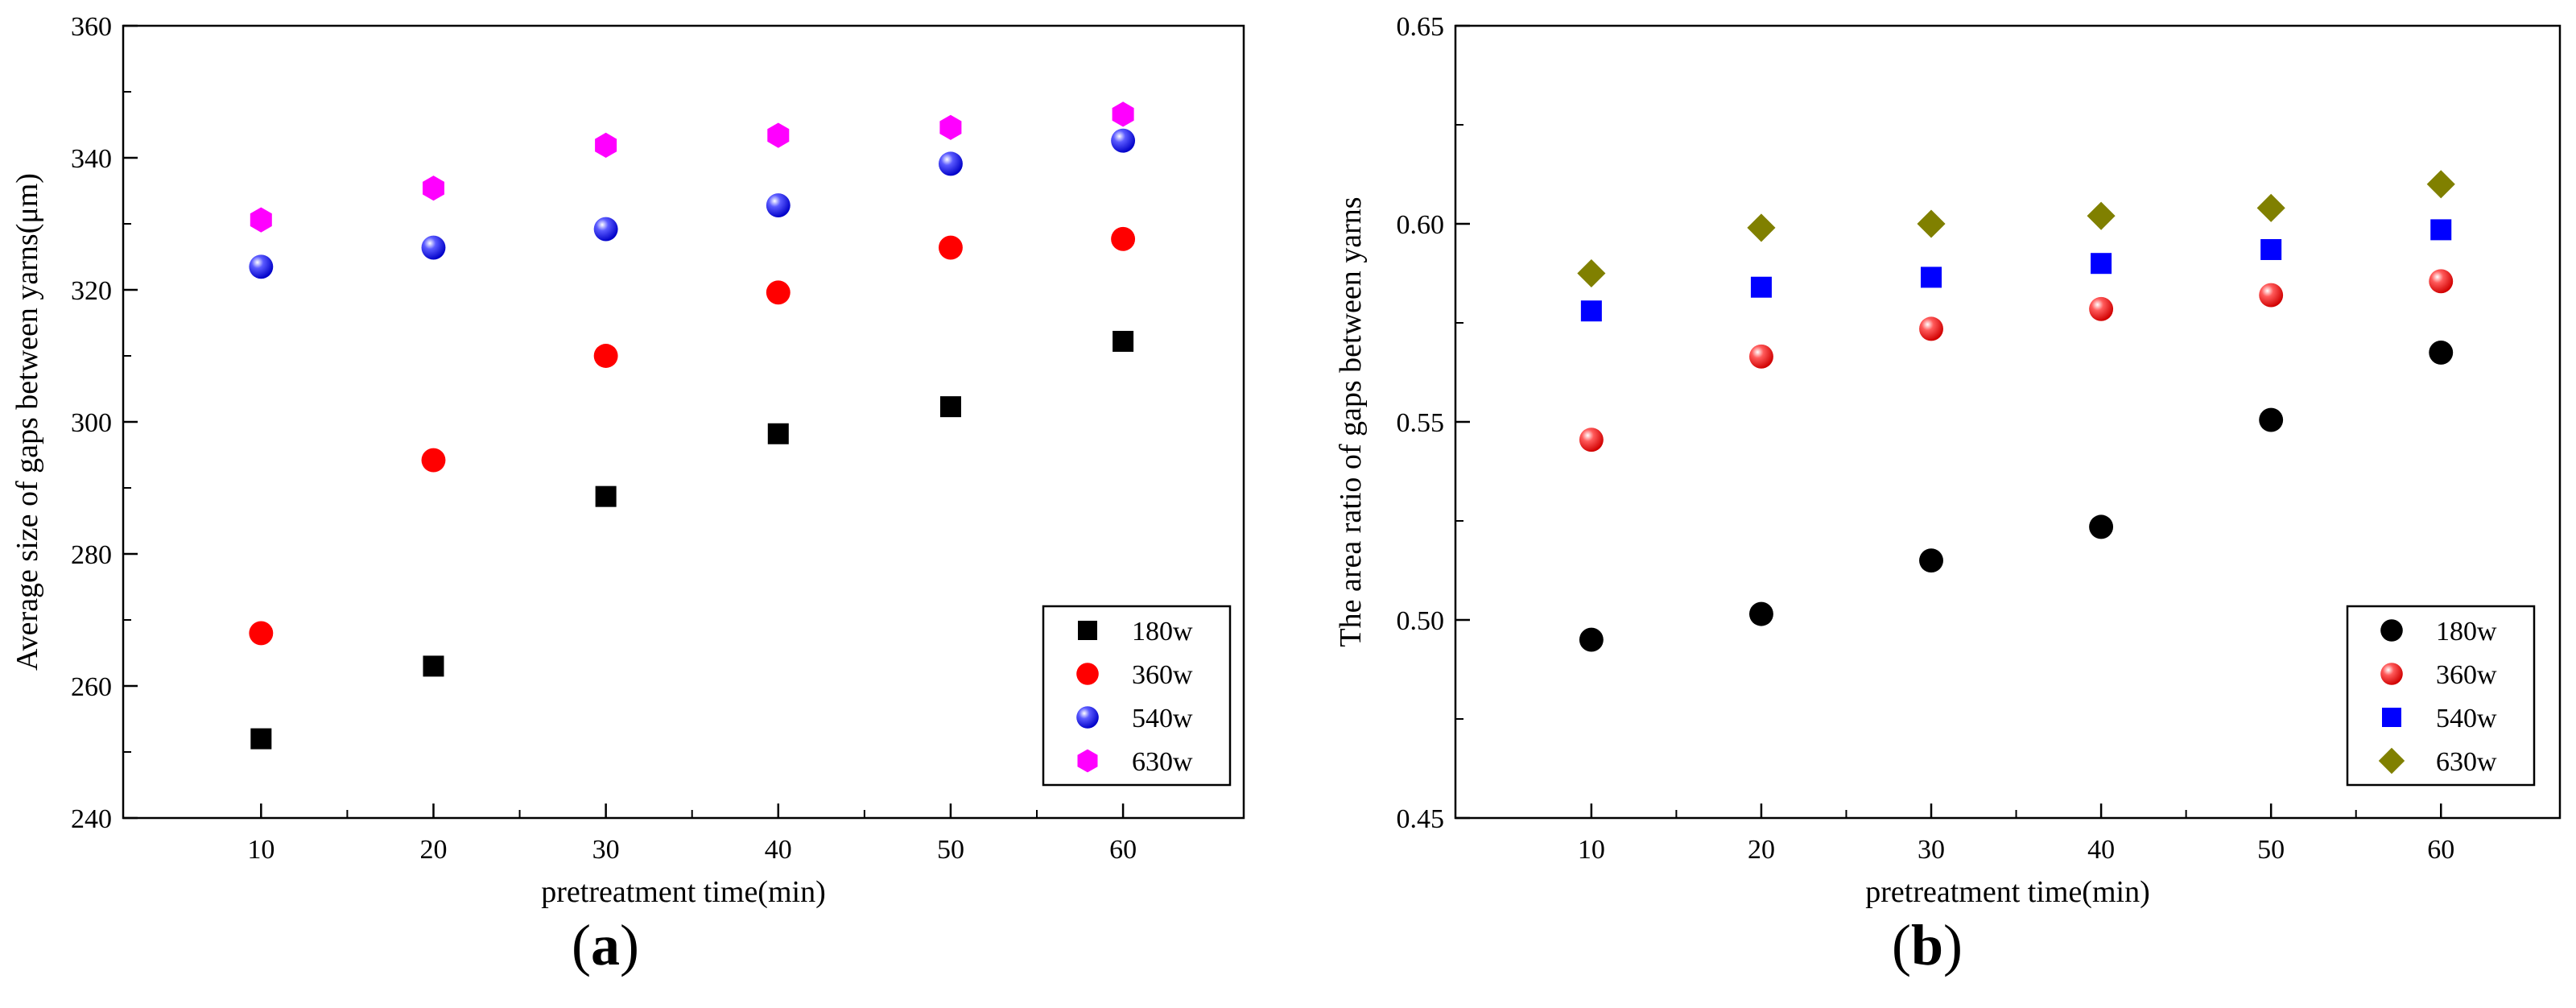 Image resolution: width=2576 pixels, height=1008 pixels. I want to click on y-tick-label: 0.65, so click(1421, 27).